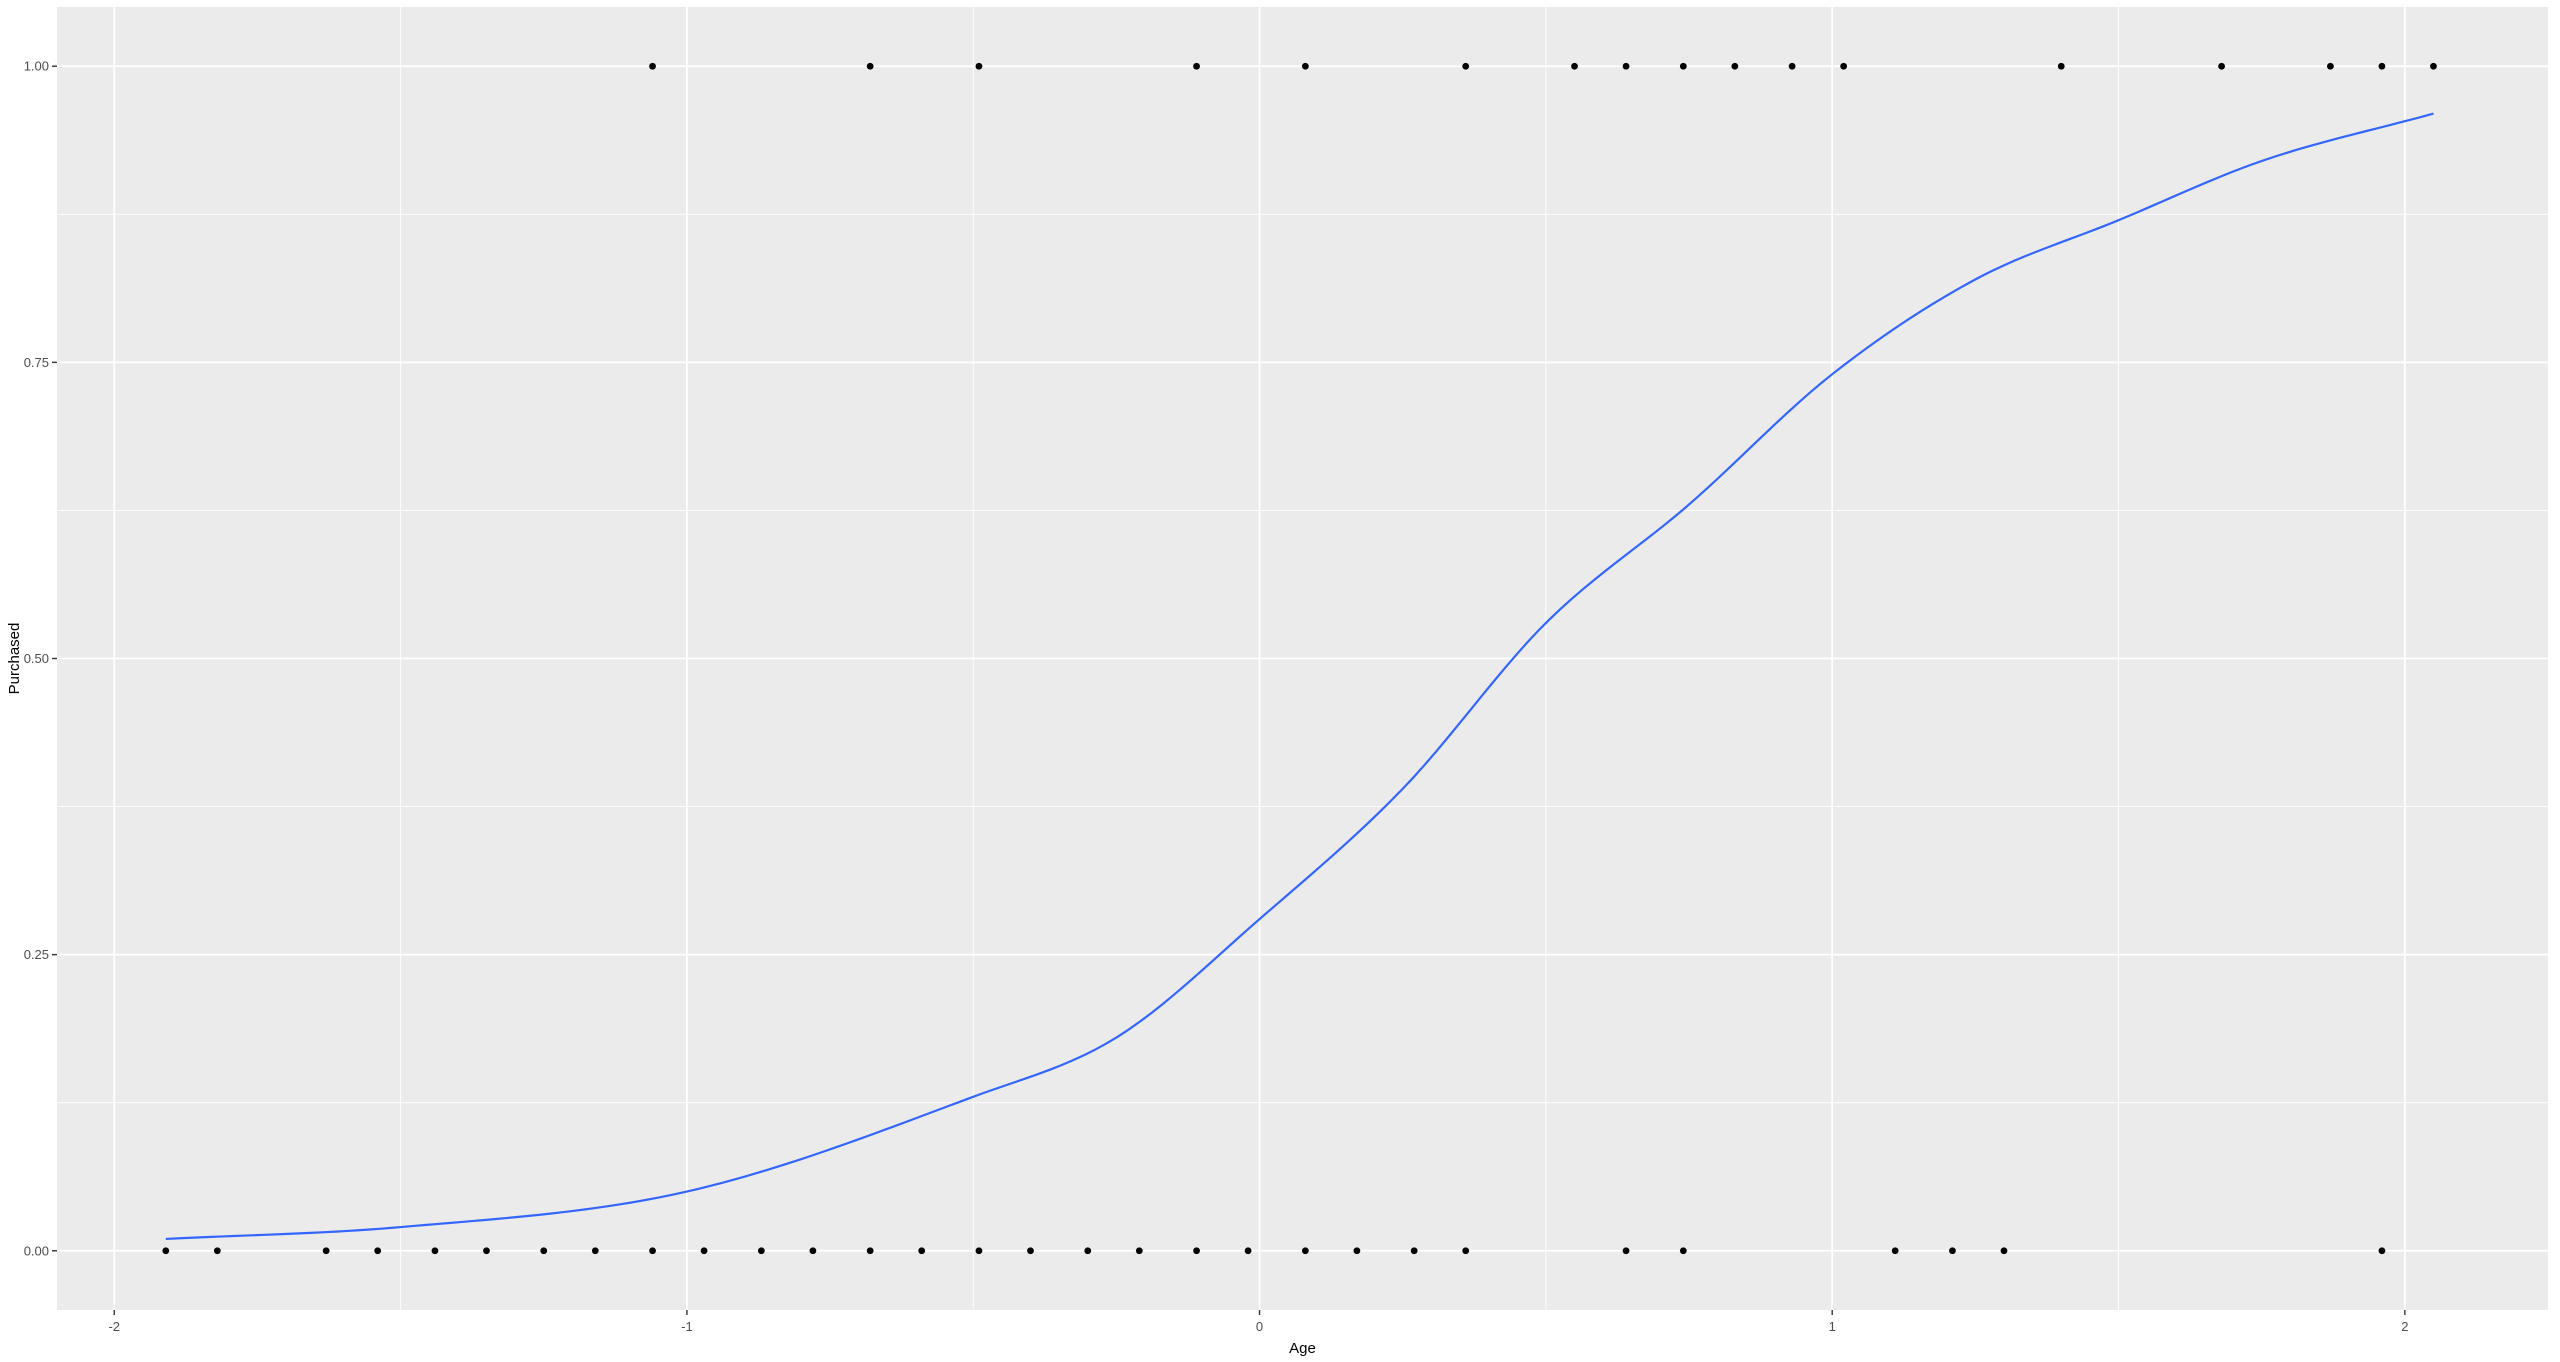  I want to click on y-axis: 0.00 0.25 0.50 0.75 1.00, so click(40, 658).